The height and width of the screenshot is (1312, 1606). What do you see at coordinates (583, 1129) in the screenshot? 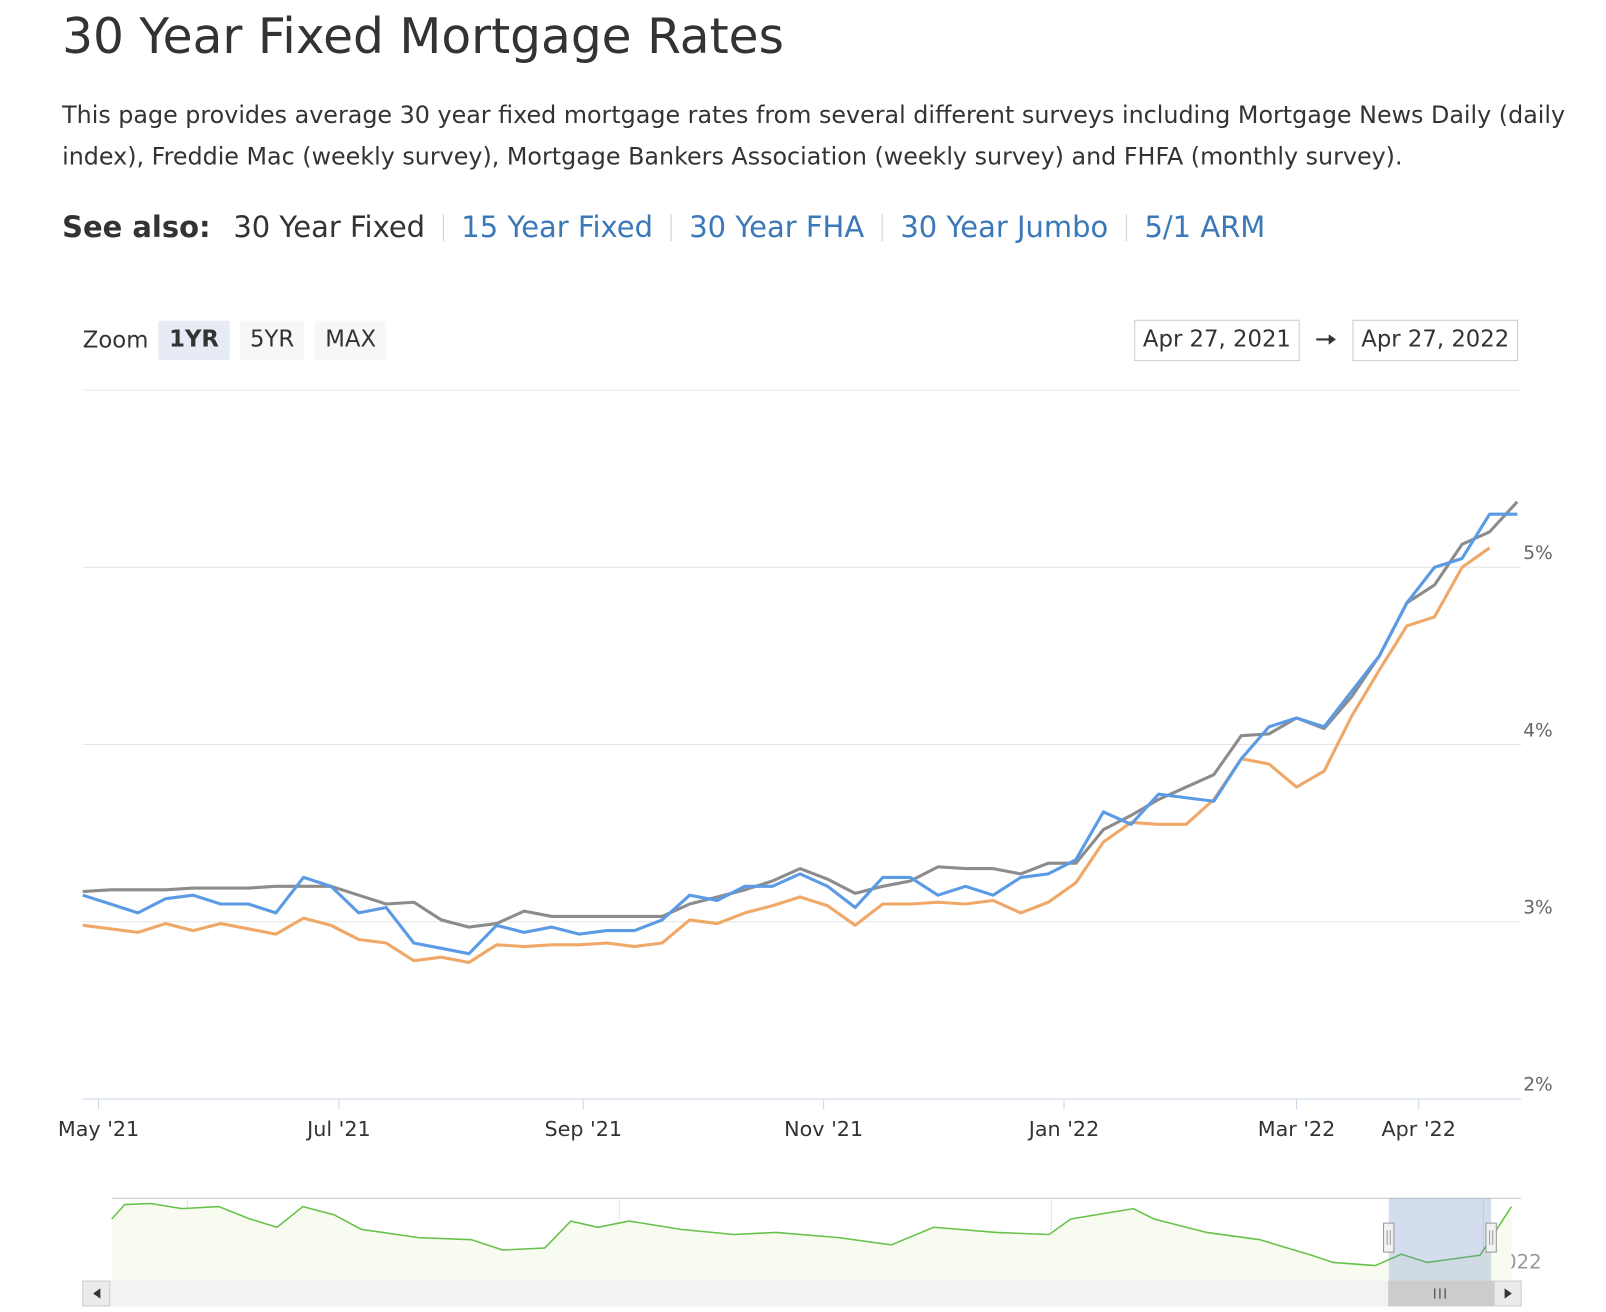
I see `x-tick-label: Sep '21` at bounding box center [583, 1129].